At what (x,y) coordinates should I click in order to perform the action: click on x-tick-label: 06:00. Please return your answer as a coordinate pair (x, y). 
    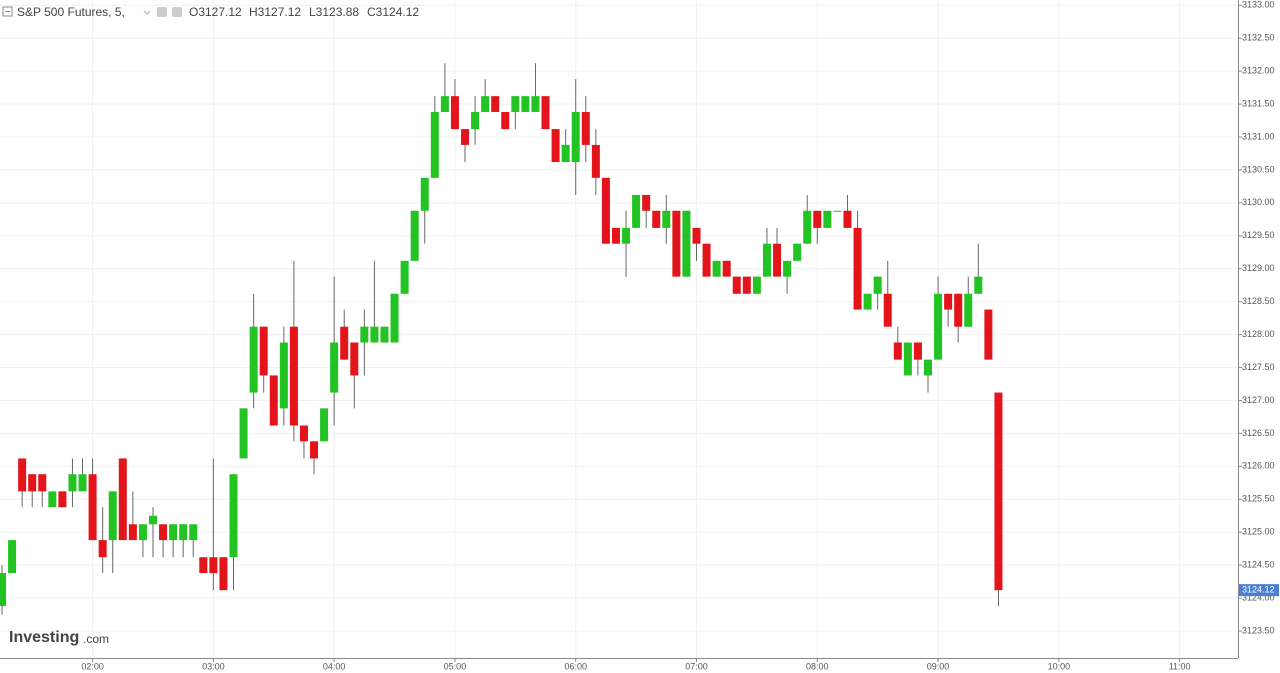
    Looking at the image, I should click on (575, 666).